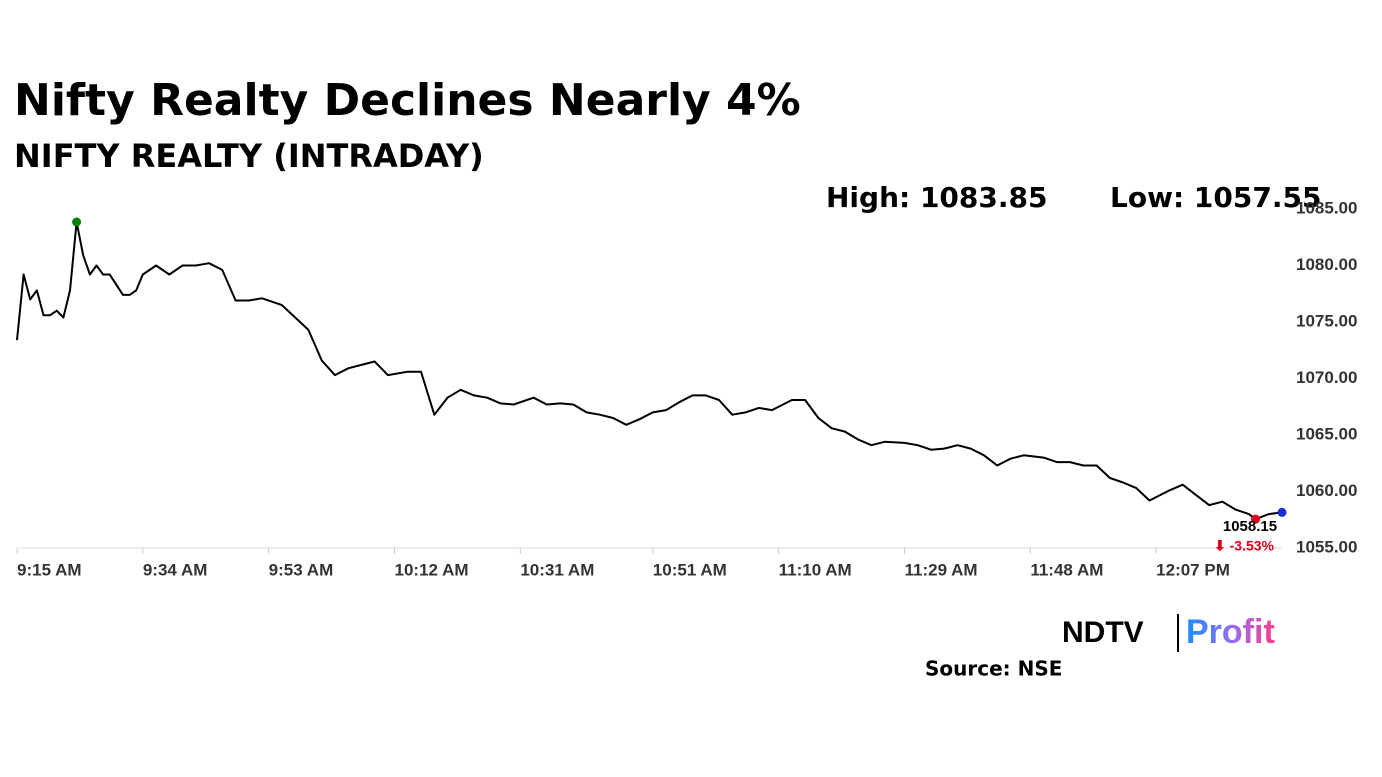 The height and width of the screenshot is (777, 1382). I want to click on y-tick-label: 1065.00, so click(1326, 433).